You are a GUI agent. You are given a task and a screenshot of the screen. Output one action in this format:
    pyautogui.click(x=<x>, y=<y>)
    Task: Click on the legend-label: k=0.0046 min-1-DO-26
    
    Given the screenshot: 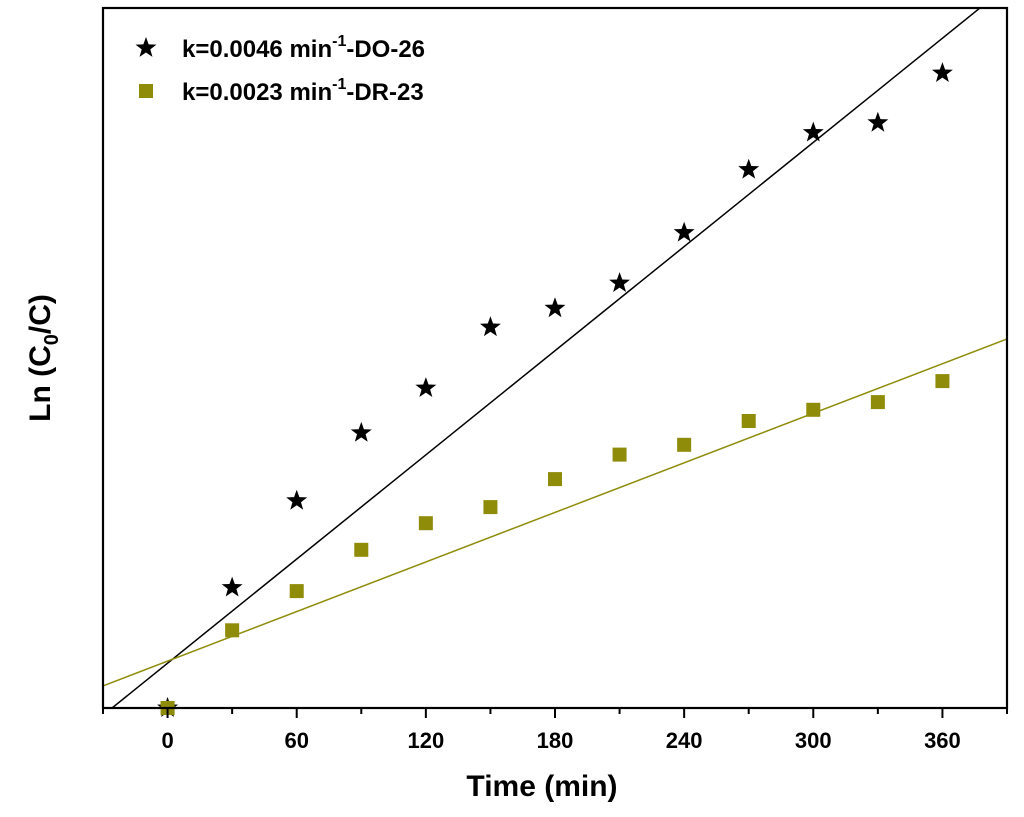 What is the action you would take?
    pyautogui.click(x=303, y=48)
    